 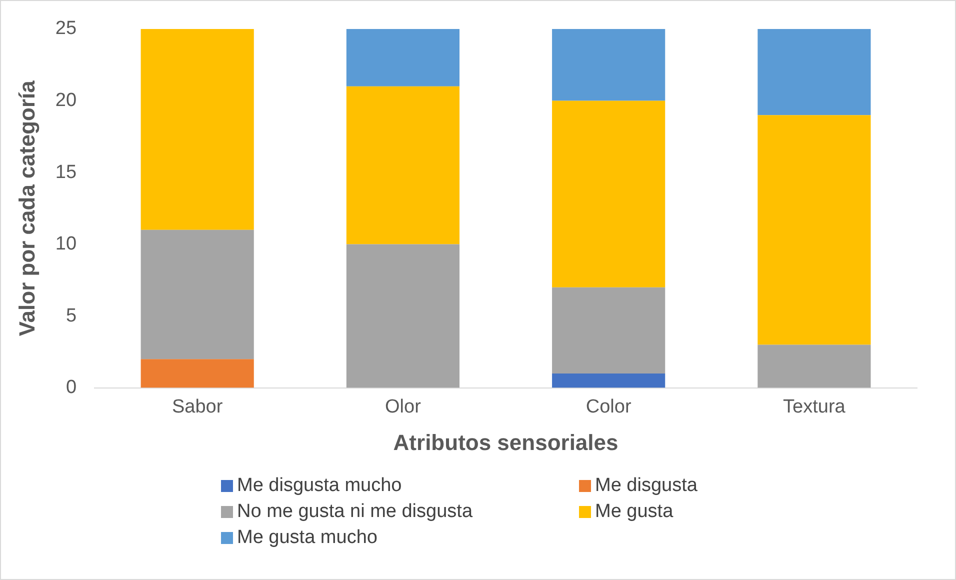 I want to click on legend-label: No me gusta ni me disgusta, so click(x=355, y=512).